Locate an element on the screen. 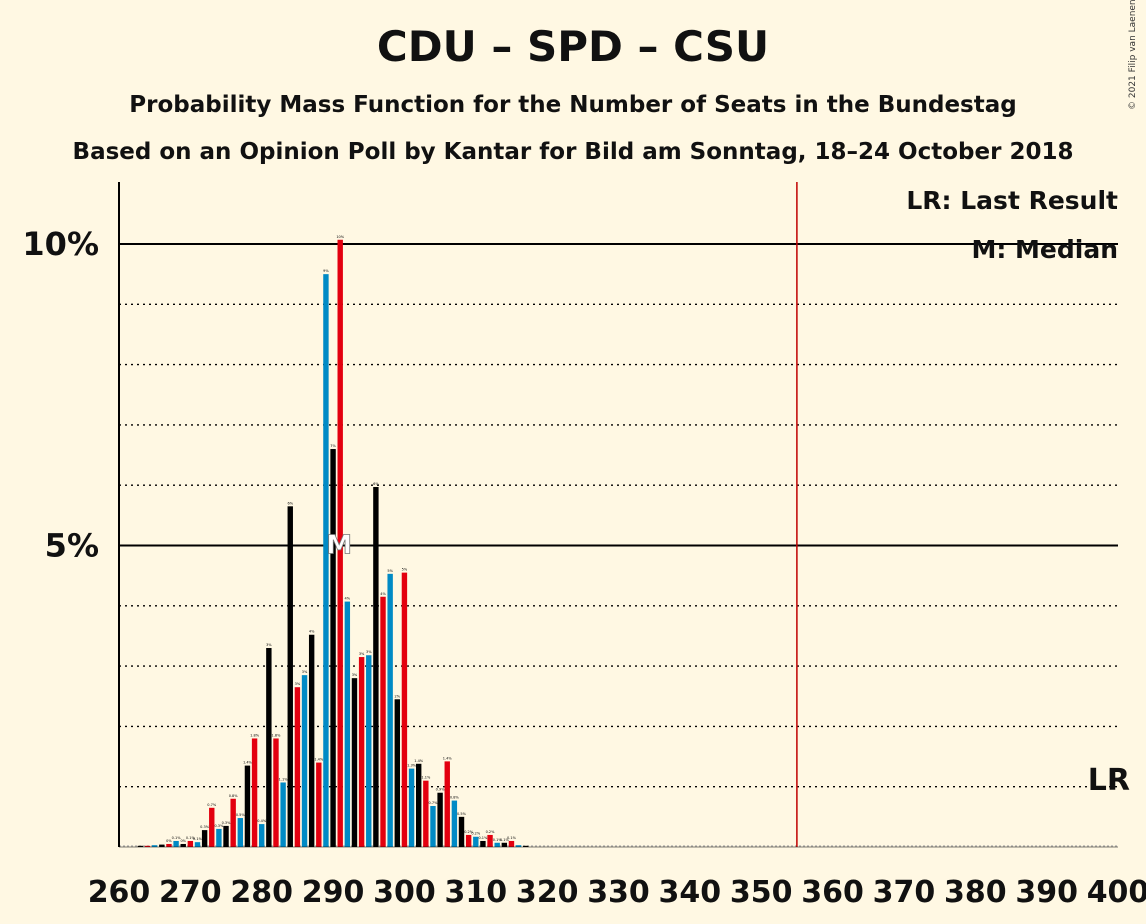 The width and height of the screenshot is (1146, 924). bar-label-268: 0.1% is located at coordinates (177, 838).